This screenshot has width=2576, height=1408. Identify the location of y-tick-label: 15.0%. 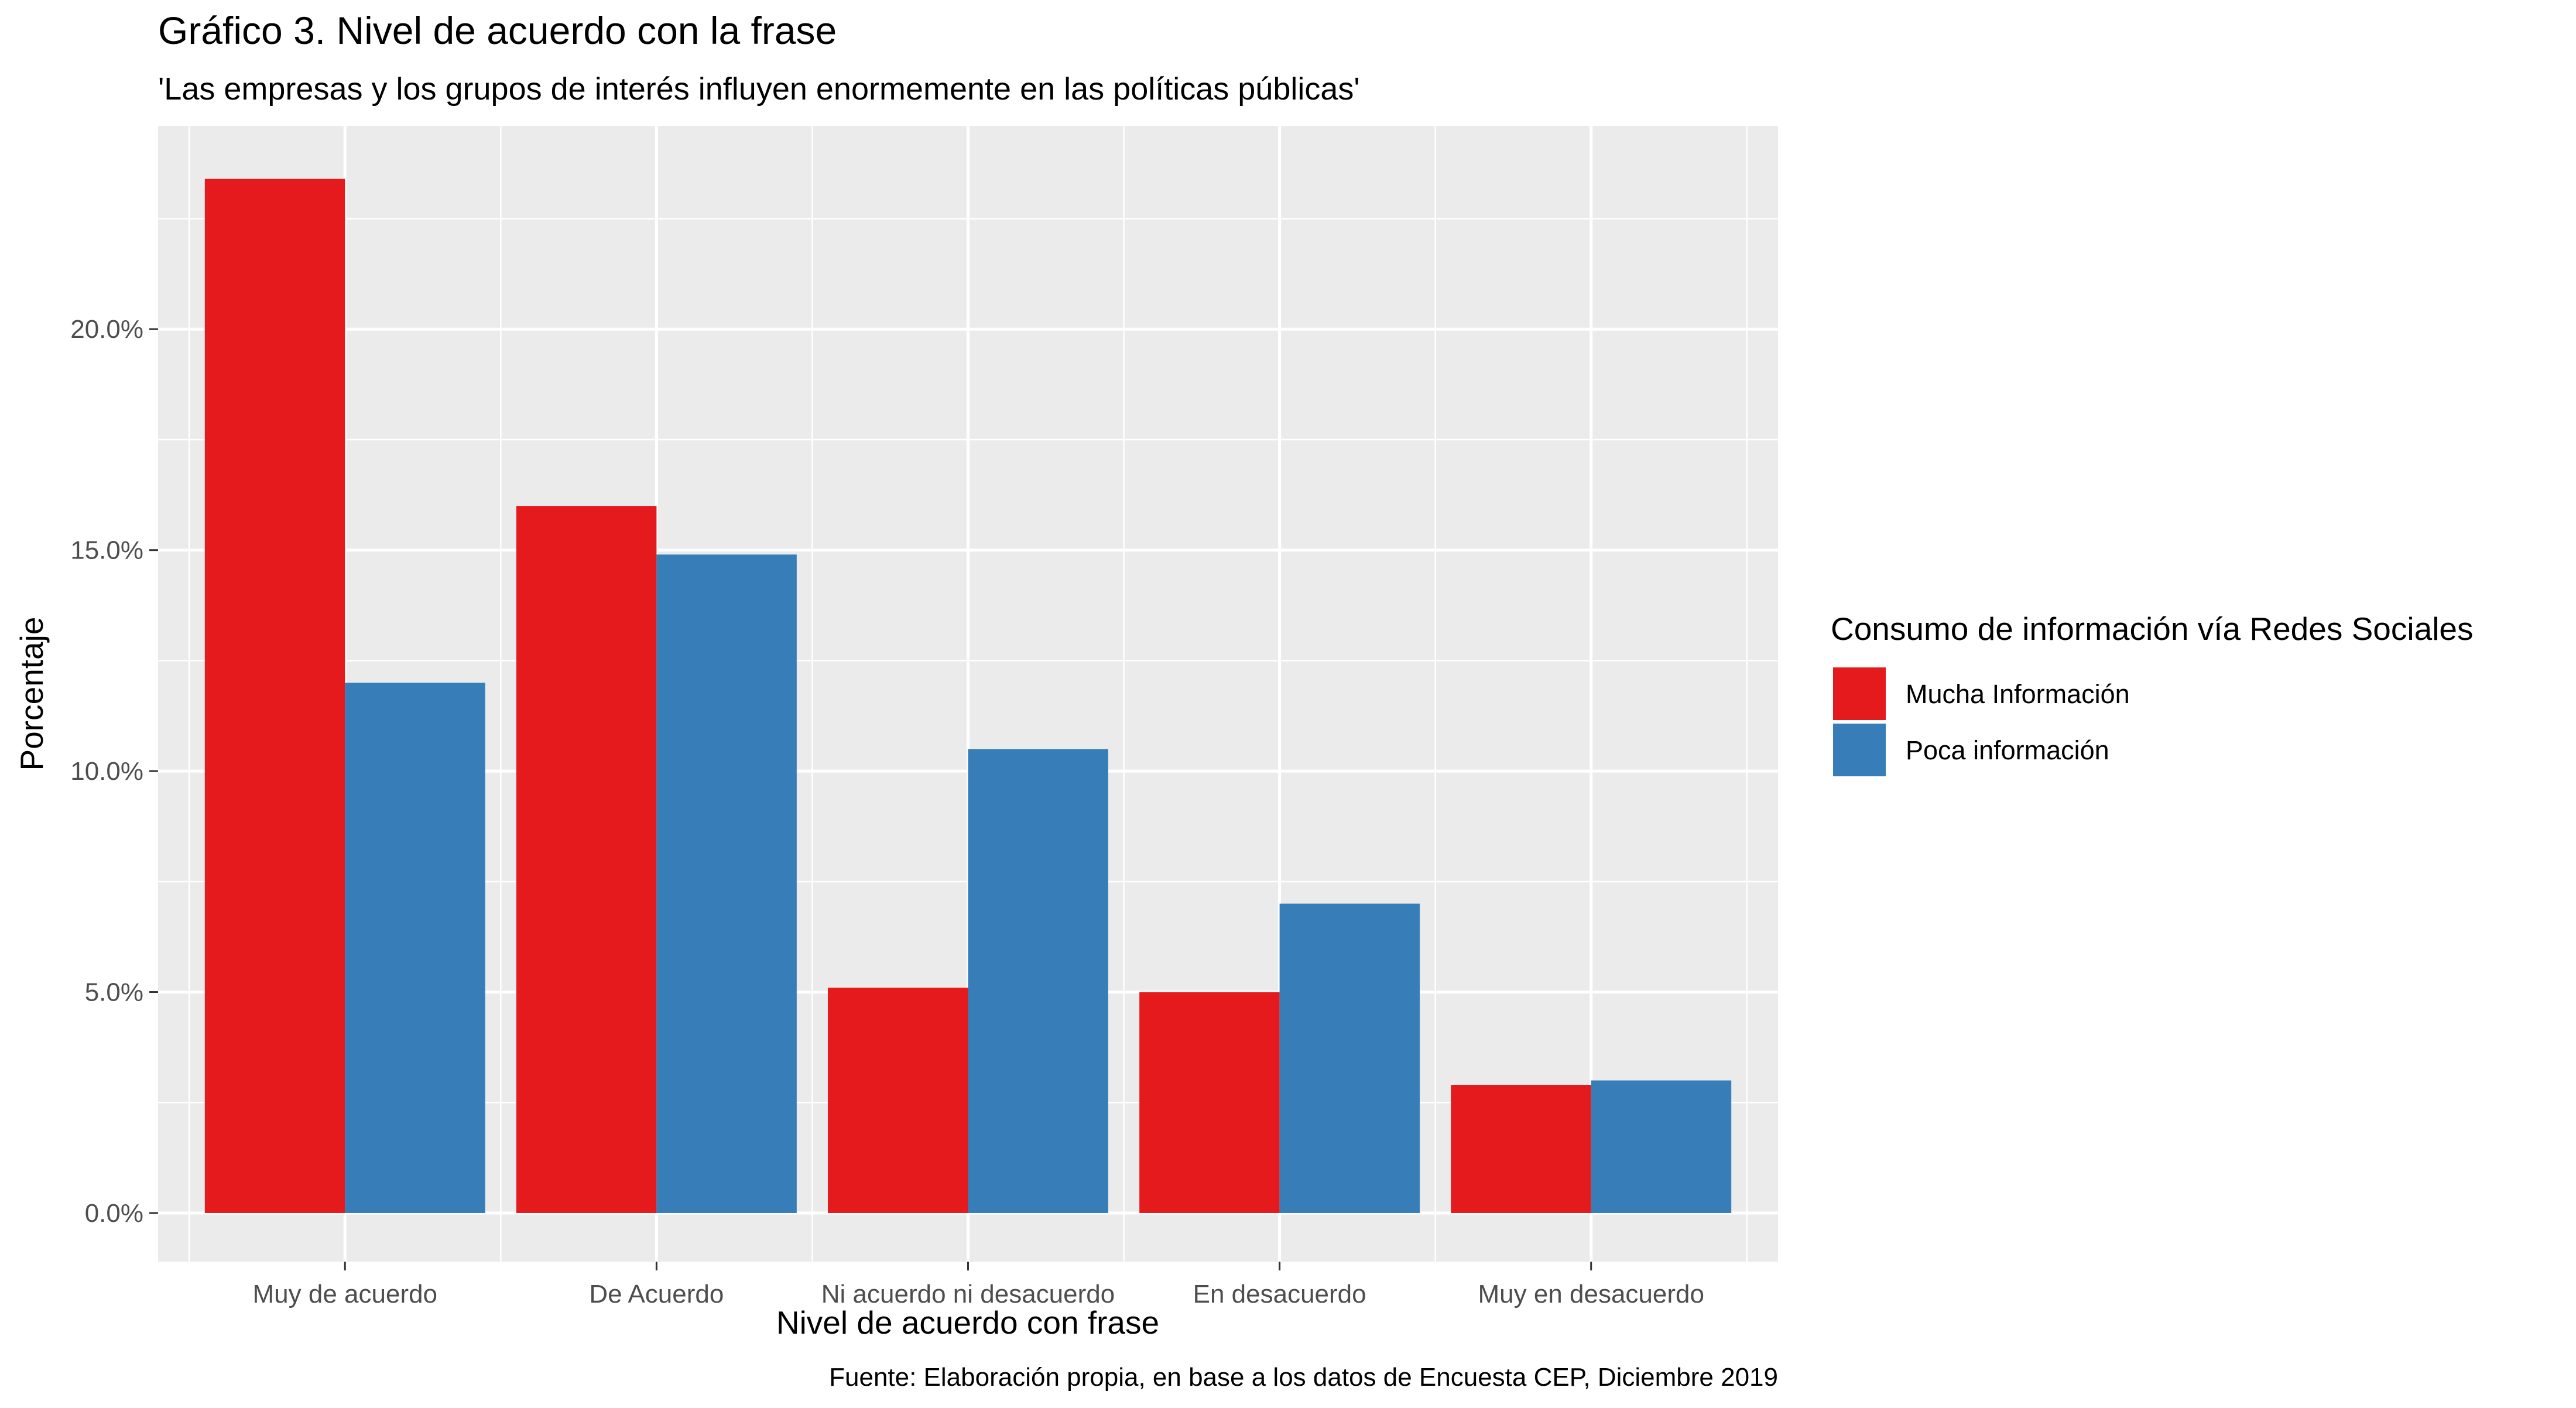
(106, 550).